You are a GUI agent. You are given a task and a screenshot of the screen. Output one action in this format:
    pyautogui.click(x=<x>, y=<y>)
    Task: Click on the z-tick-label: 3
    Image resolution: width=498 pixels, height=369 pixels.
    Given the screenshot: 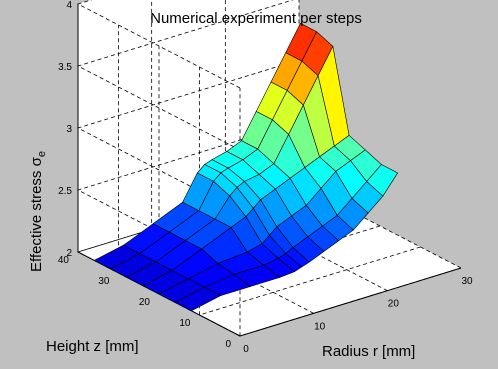 What is the action you would take?
    pyautogui.click(x=69, y=129)
    